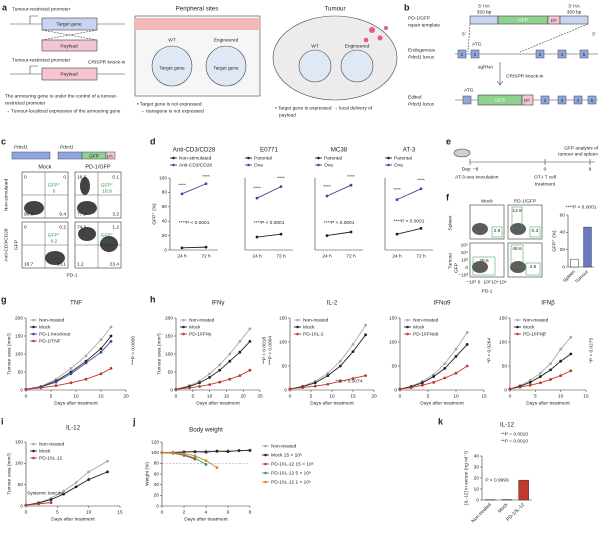 The width and height of the screenshot is (600, 533). I want to click on crossover, so click(554, 38).